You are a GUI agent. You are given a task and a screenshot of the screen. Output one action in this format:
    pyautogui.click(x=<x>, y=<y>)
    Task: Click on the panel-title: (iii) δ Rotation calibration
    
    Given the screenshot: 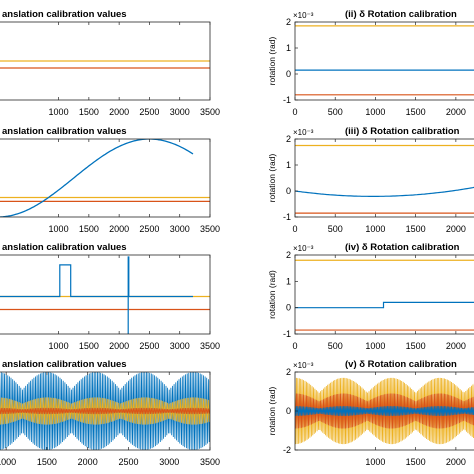 What is the action you would take?
    pyautogui.click(x=402, y=131)
    